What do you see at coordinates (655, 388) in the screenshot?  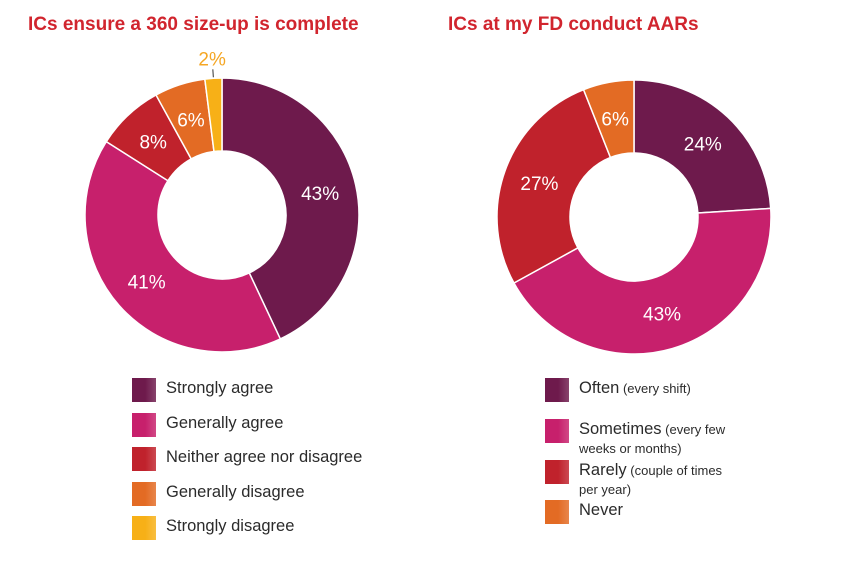 I see `legend-label-sub: (every shift)` at bounding box center [655, 388].